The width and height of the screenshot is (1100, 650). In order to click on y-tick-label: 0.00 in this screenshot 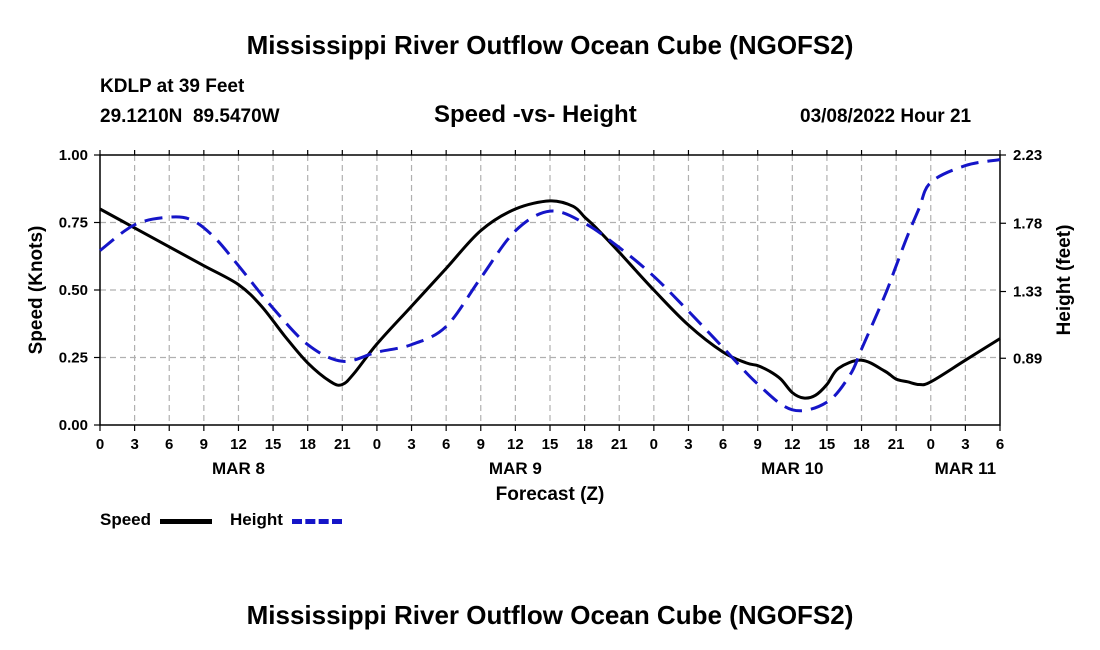, I will do `click(73, 425)`.